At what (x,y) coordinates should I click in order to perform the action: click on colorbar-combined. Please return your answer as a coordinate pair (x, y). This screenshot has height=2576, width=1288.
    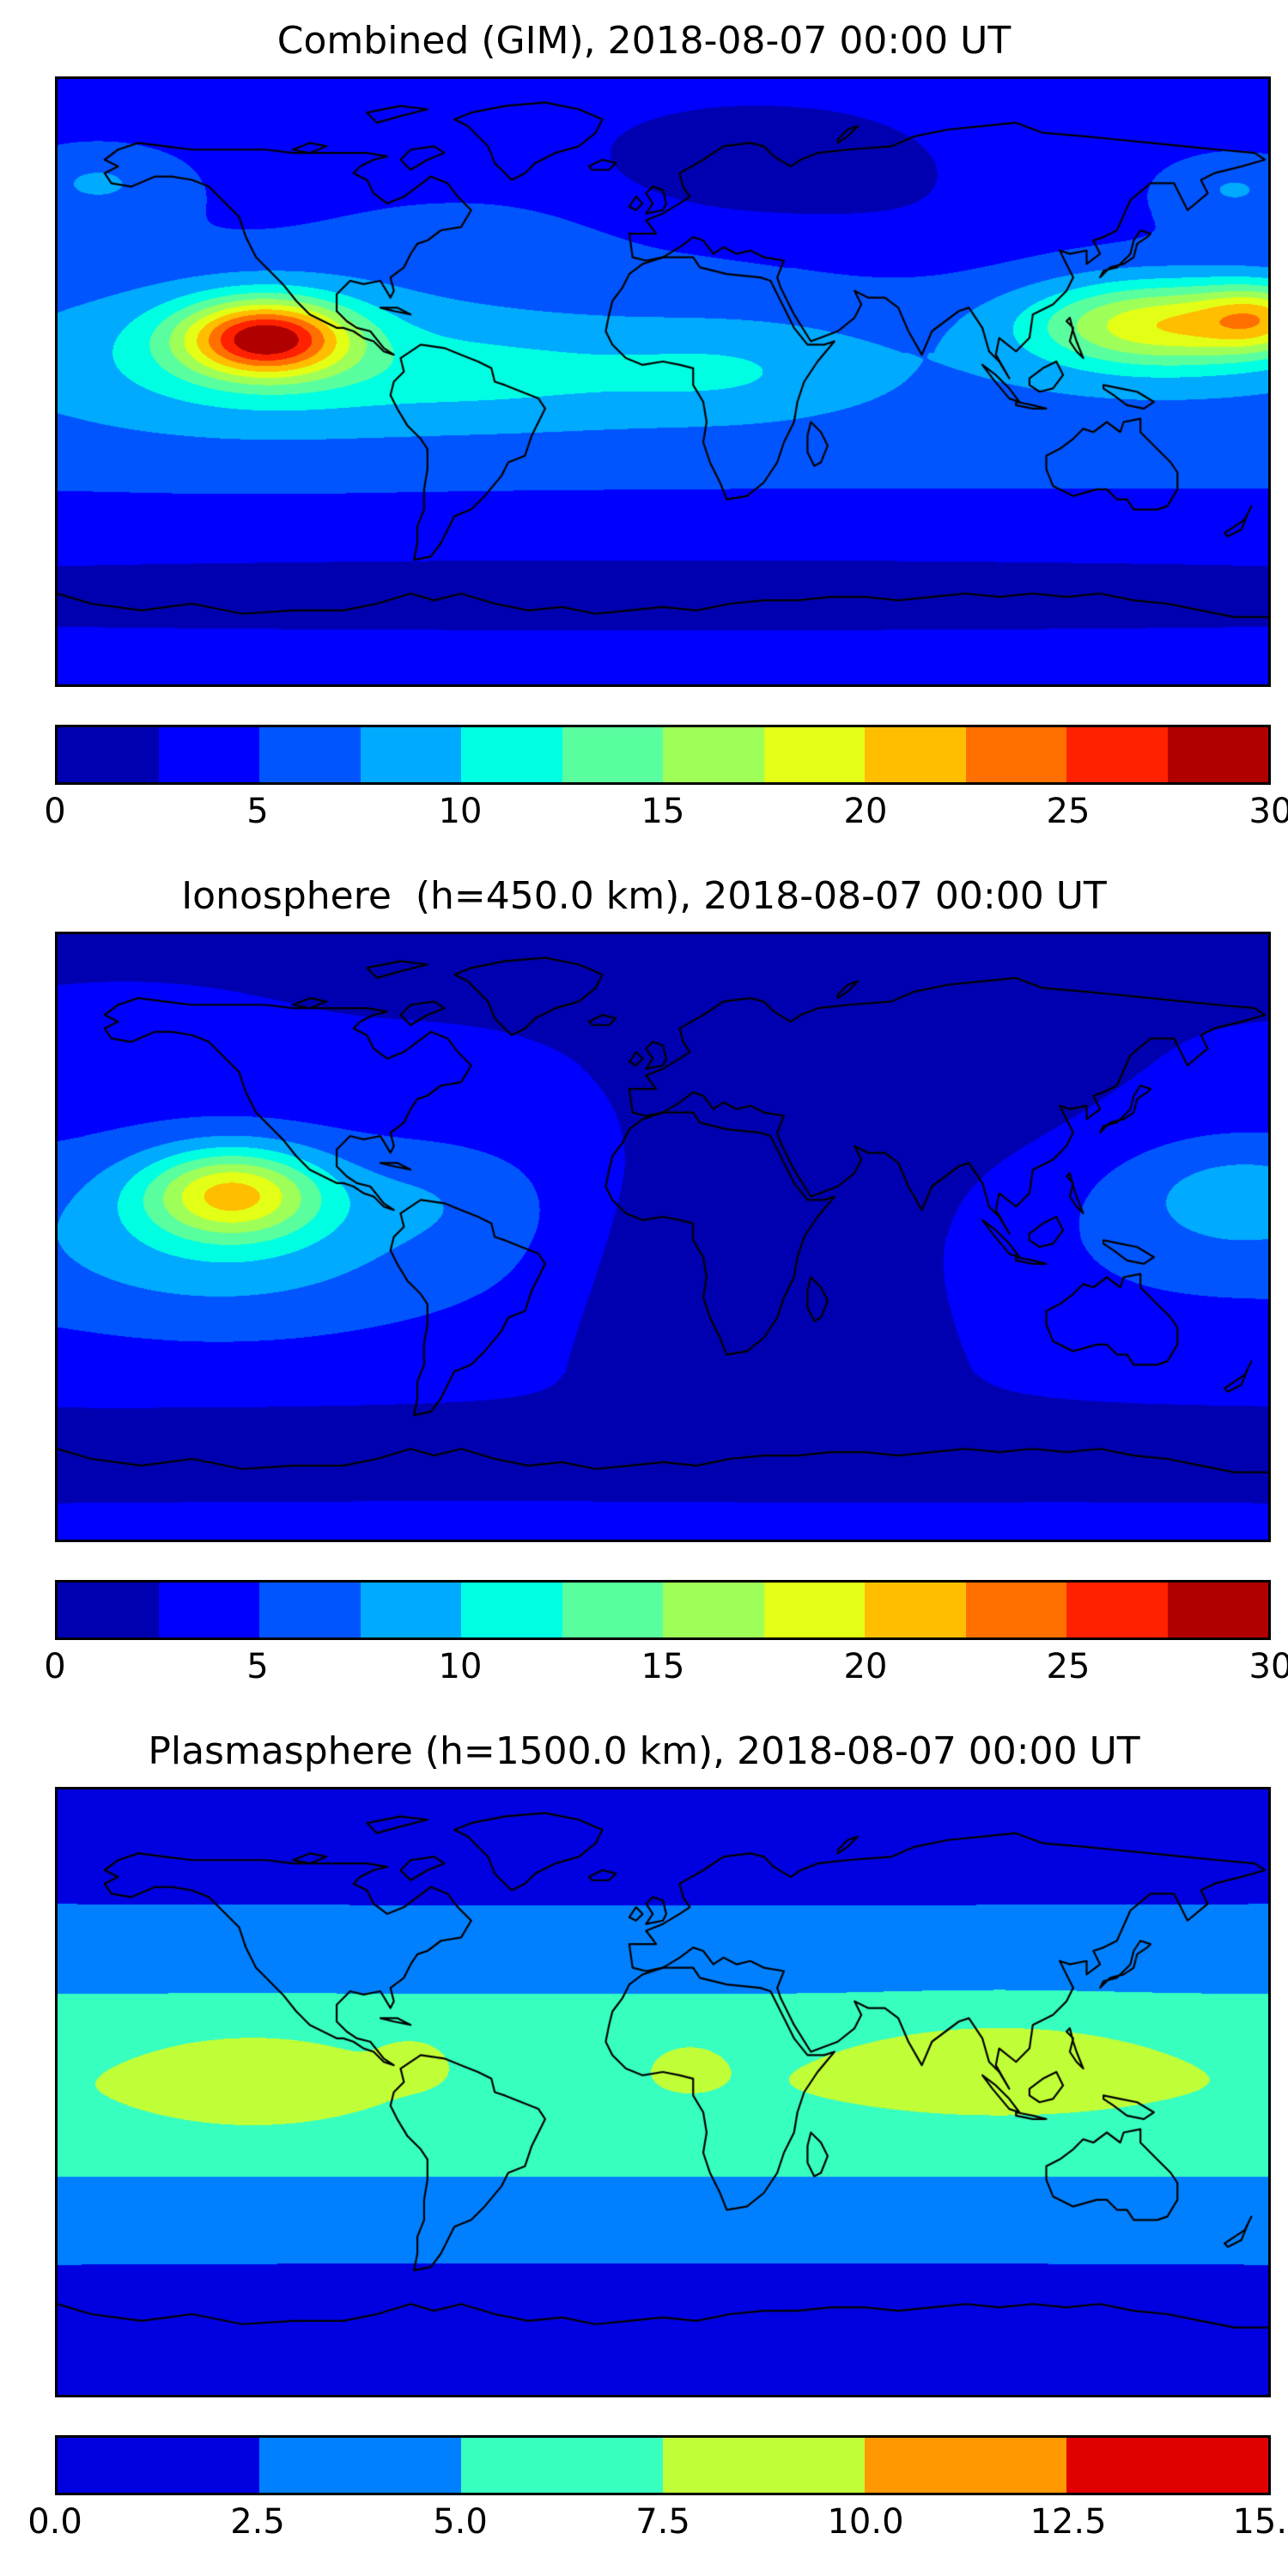
    Looking at the image, I should click on (663, 755).